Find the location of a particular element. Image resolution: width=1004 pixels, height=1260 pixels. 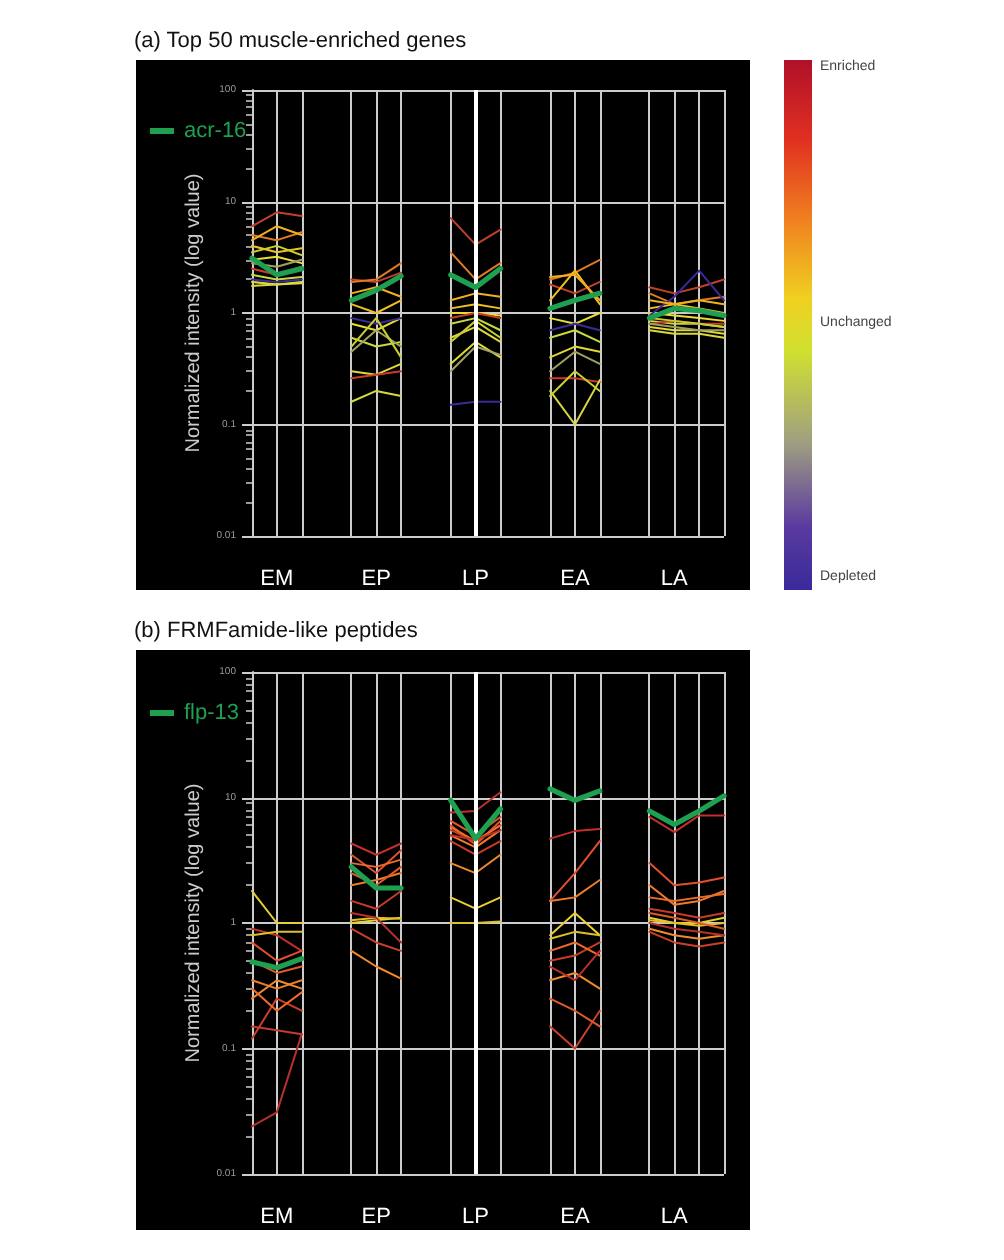

chart-title: (a) Top 50 muscle-enriched genes is located at coordinates (301, 41).